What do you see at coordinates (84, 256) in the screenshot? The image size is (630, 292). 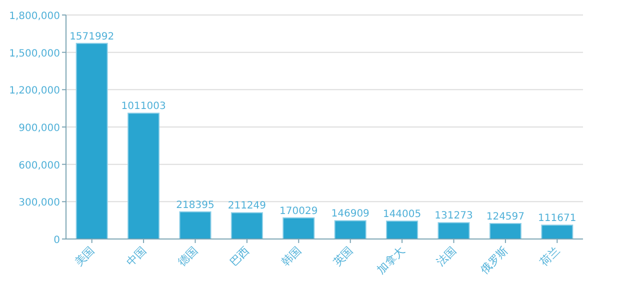 I see `x-tick-label: 美国` at bounding box center [84, 256].